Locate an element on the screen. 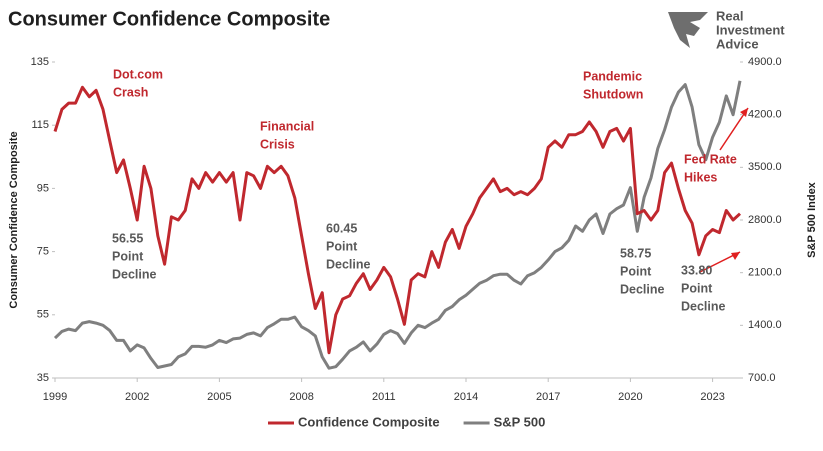  logo: Real Investment Advice is located at coordinates (726, 29).